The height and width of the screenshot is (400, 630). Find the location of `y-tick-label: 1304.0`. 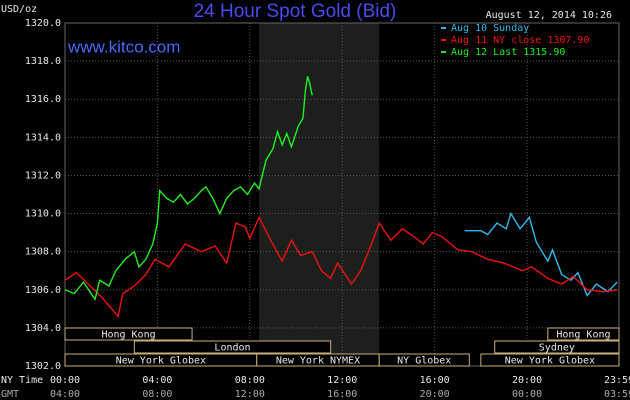

y-tick-label: 1304.0 is located at coordinates (43, 328).